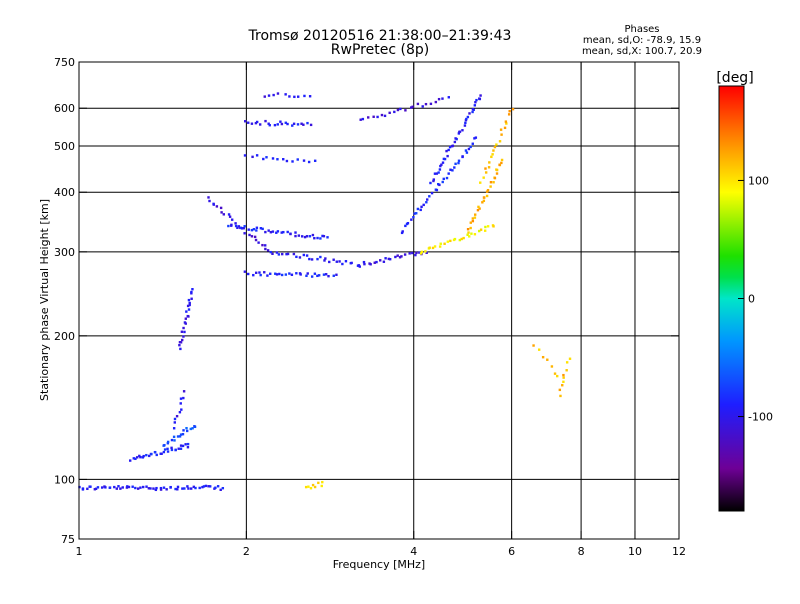 The width and height of the screenshot is (800, 604). I want to click on y-tick-label: 300, so click(64, 252).